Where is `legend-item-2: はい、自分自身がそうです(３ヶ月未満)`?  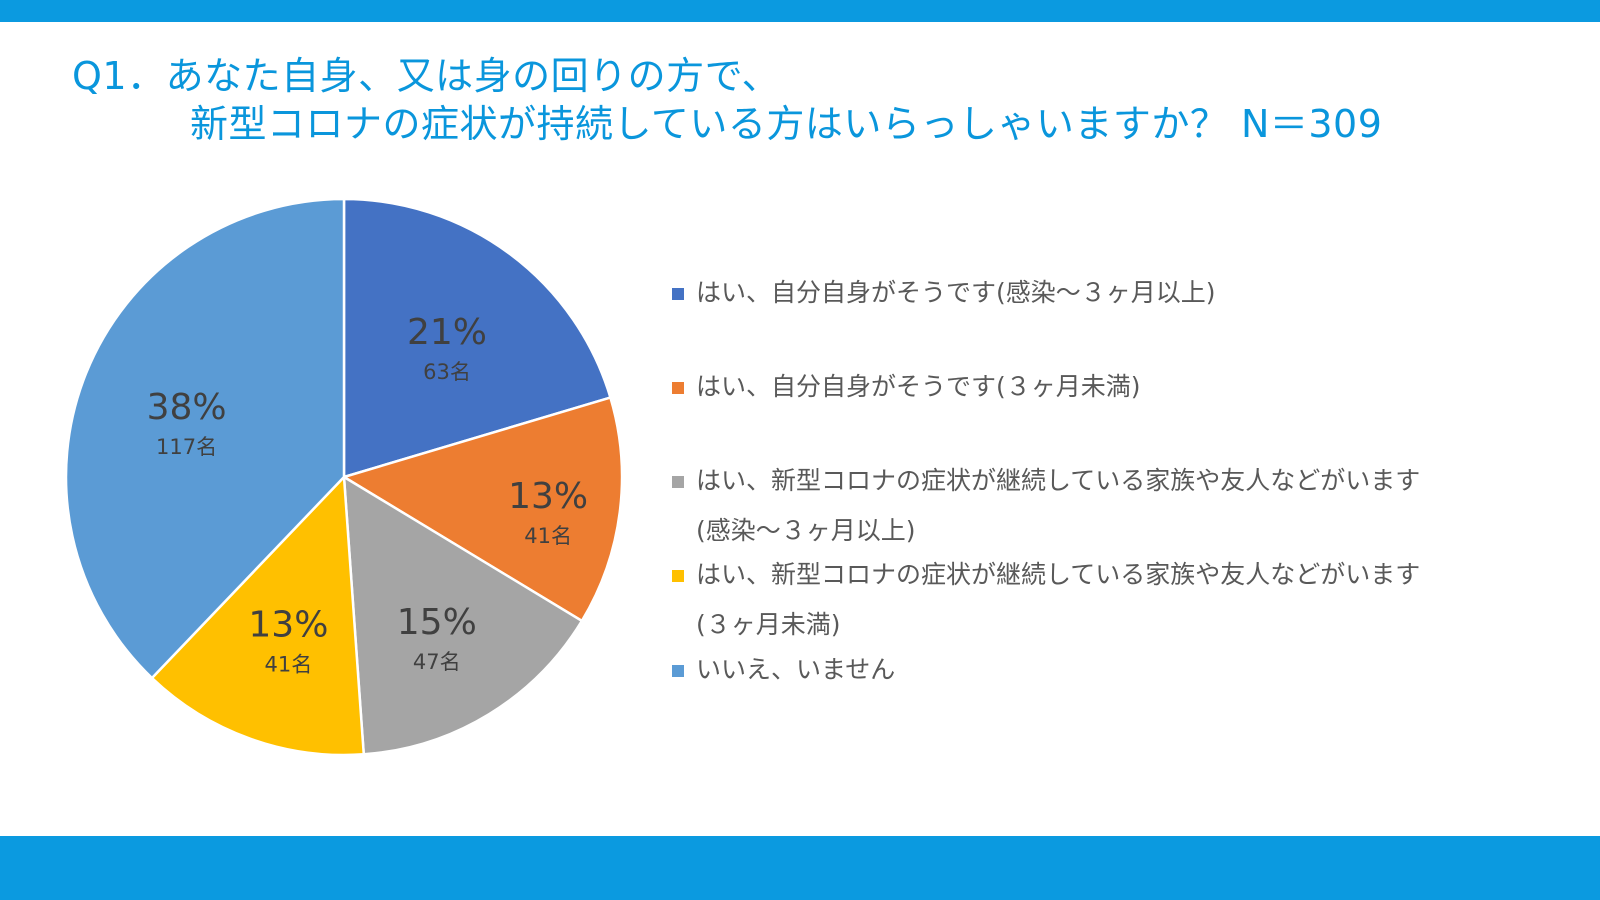
legend-item-2: はい、自分自身がそうです(３ヶ月未満) is located at coordinates (906, 387).